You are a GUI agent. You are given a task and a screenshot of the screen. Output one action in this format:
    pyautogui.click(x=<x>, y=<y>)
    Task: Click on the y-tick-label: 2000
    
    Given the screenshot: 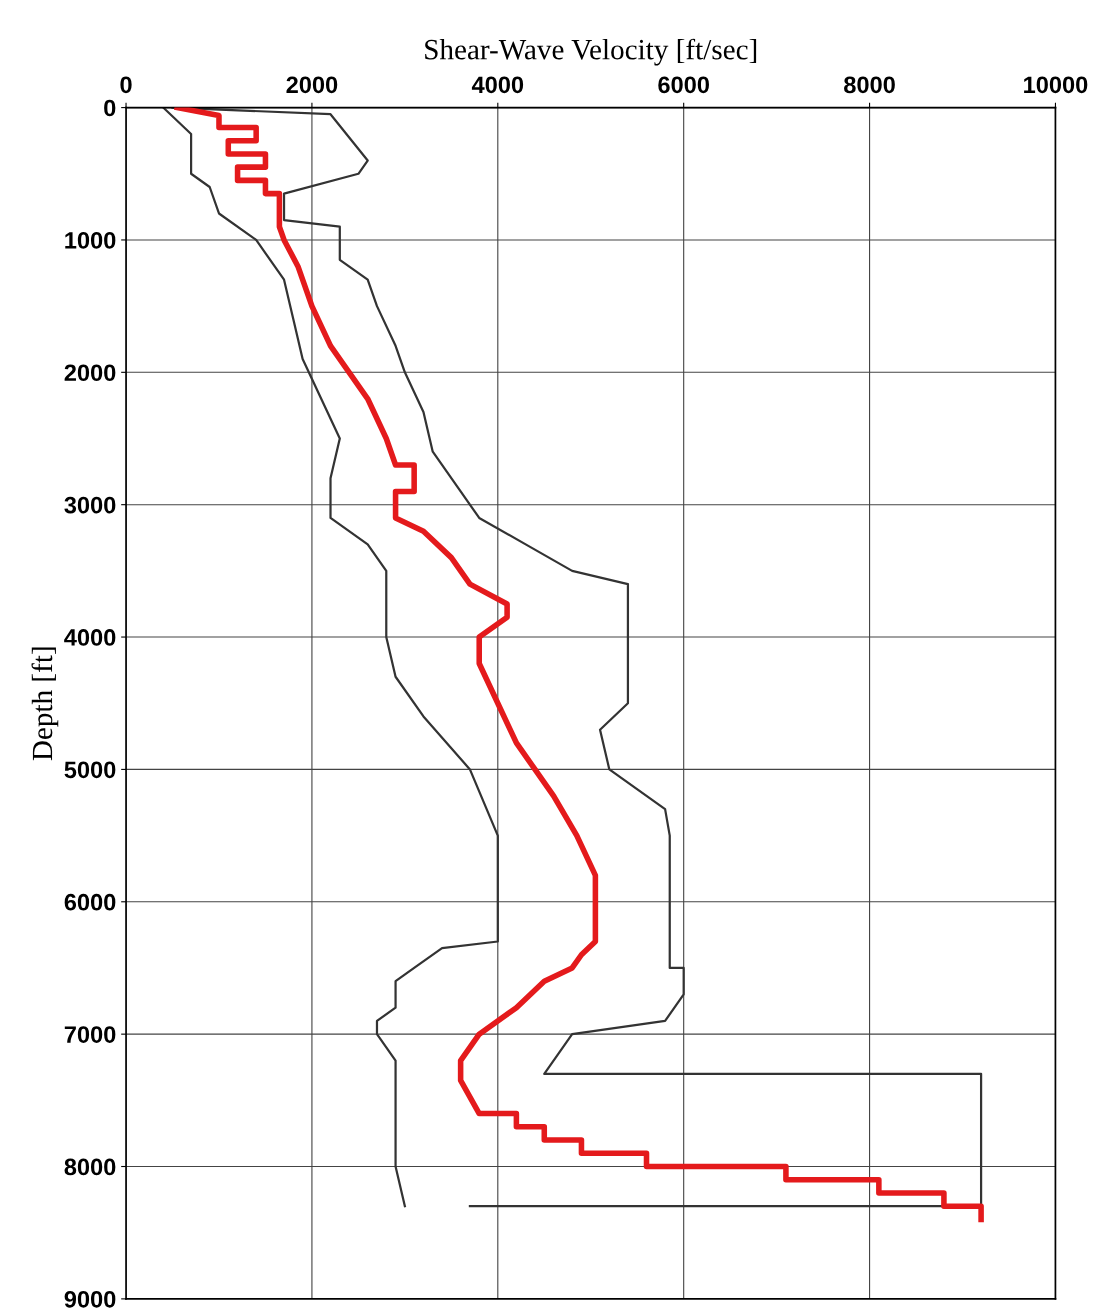 What is the action you would take?
    pyautogui.click(x=90, y=373)
    